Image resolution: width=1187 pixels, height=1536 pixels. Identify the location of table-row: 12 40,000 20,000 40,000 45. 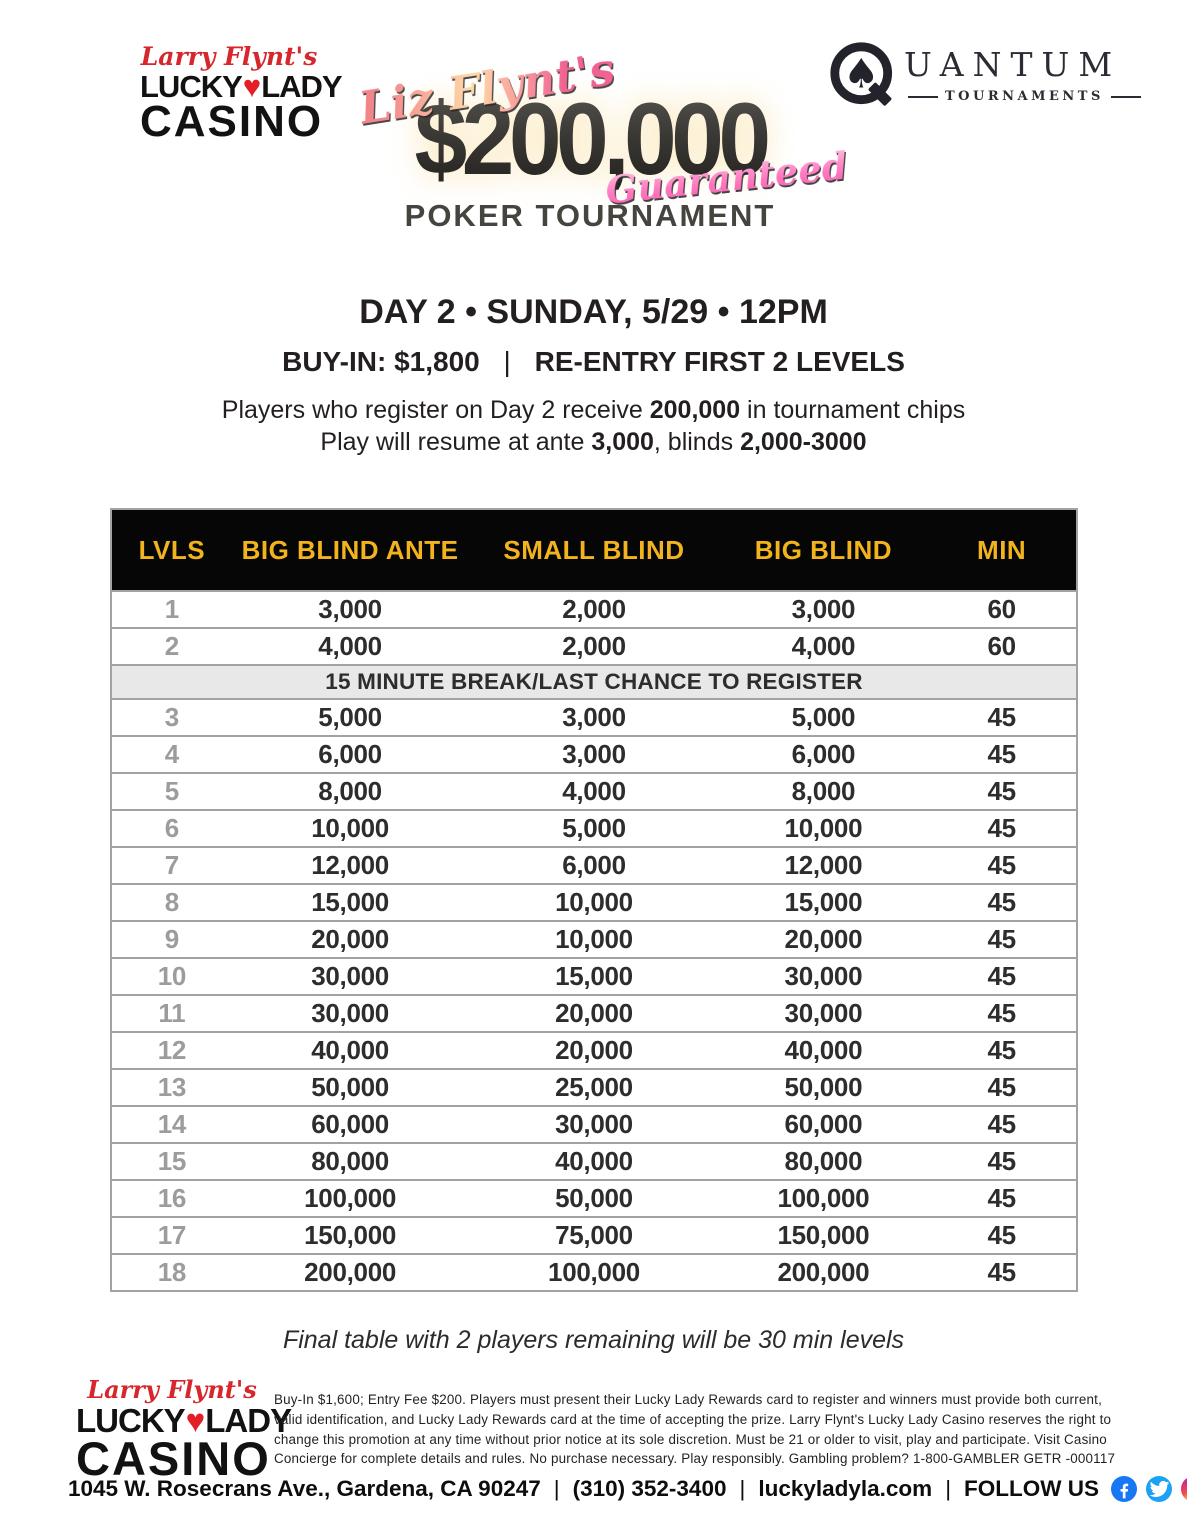
(594, 1050).